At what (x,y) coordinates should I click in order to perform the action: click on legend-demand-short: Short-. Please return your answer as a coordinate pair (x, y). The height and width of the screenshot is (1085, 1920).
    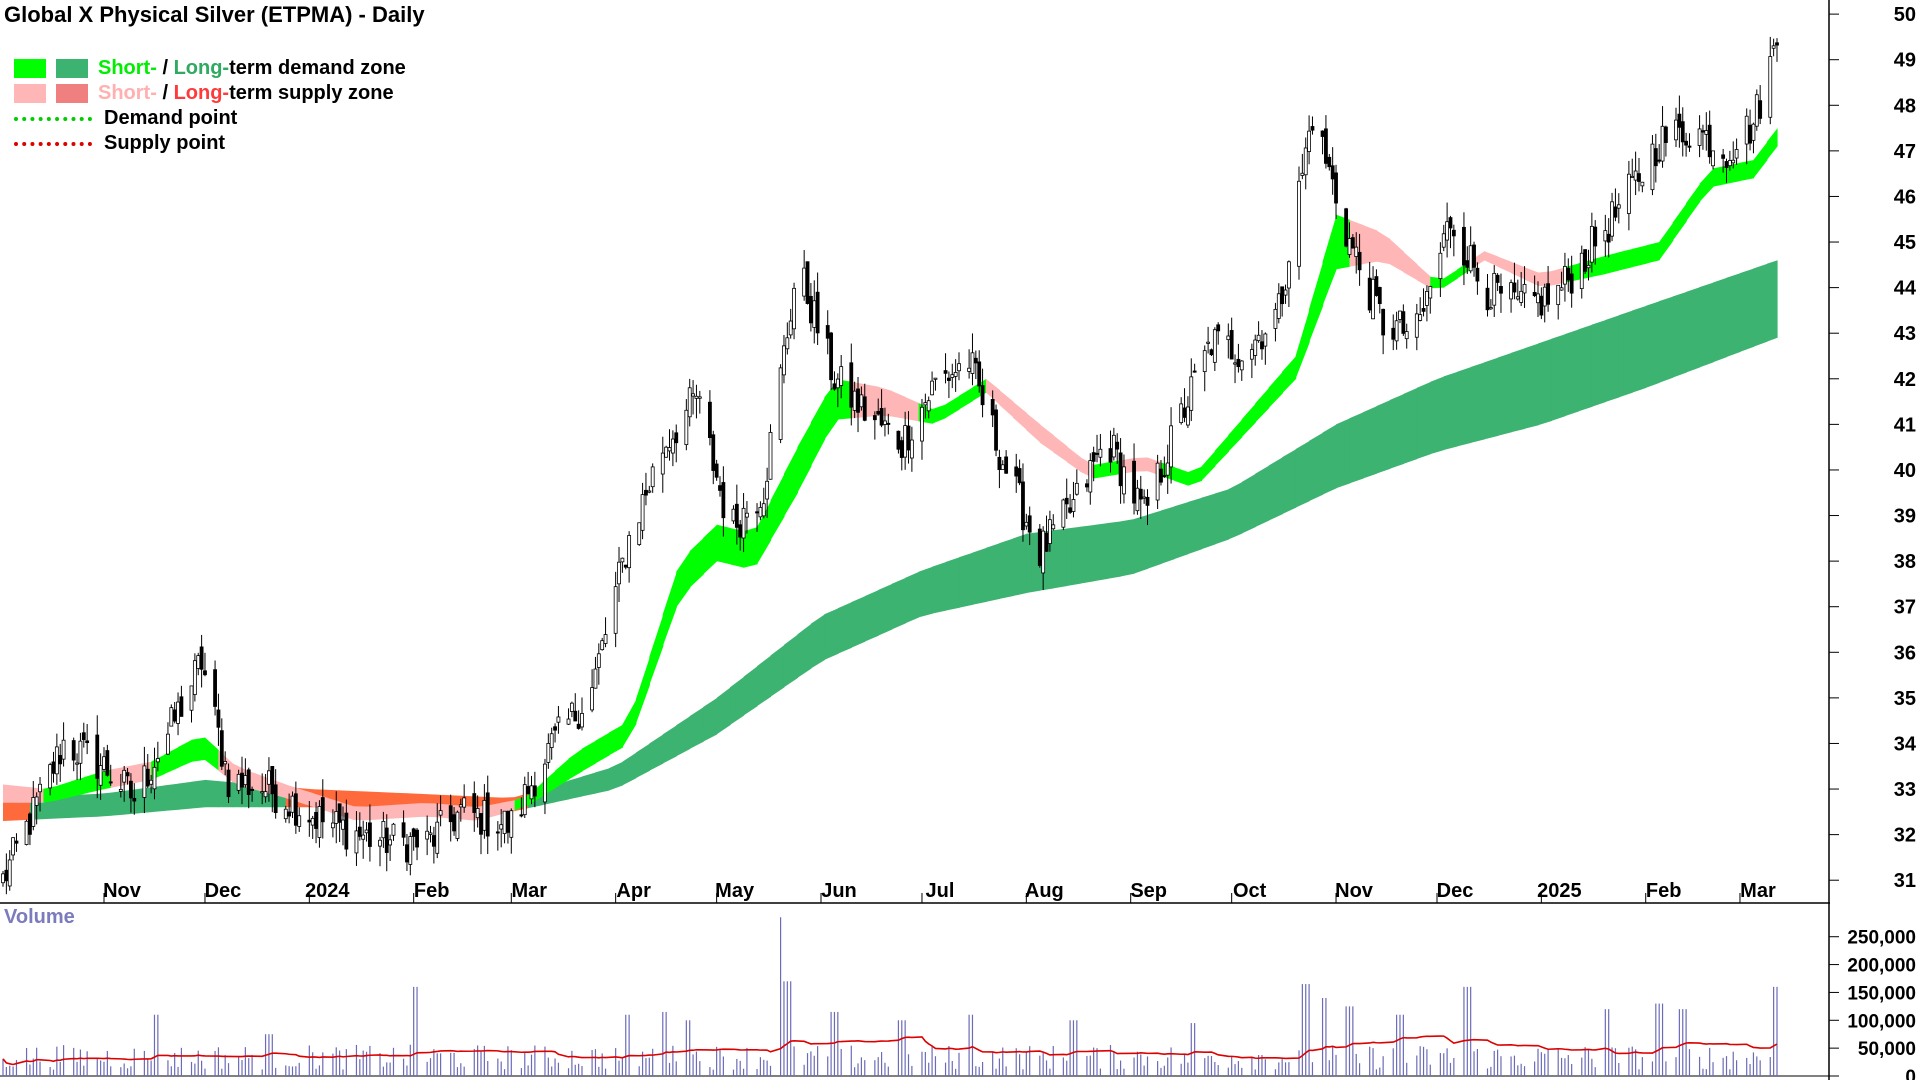
    Looking at the image, I should click on (127, 68).